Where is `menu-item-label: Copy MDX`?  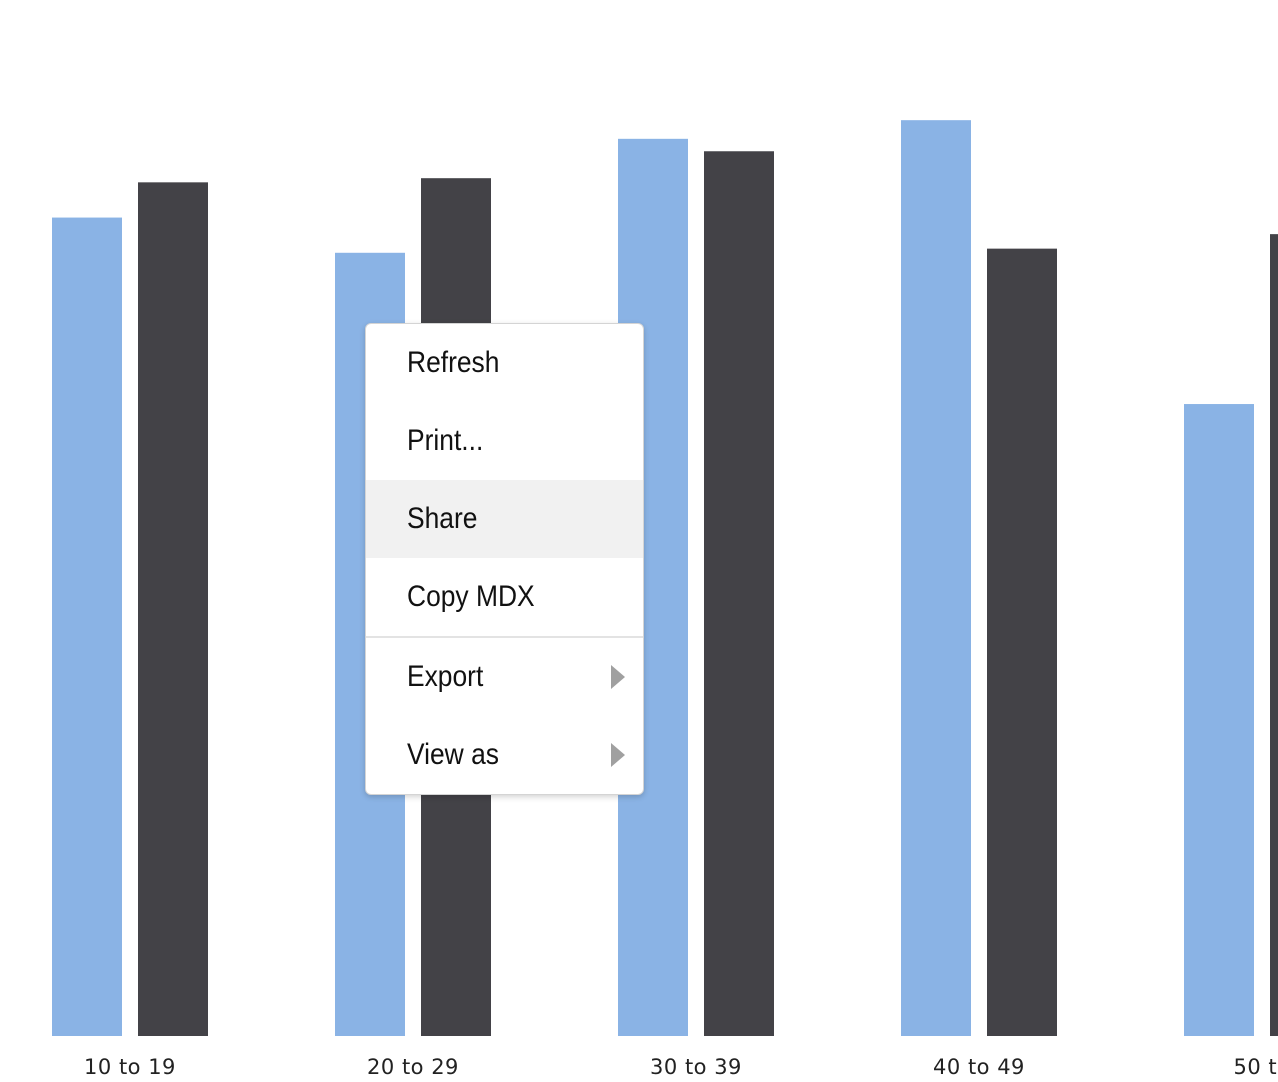 menu-item-label: Copy MDX is located at coordinates (471, 596).